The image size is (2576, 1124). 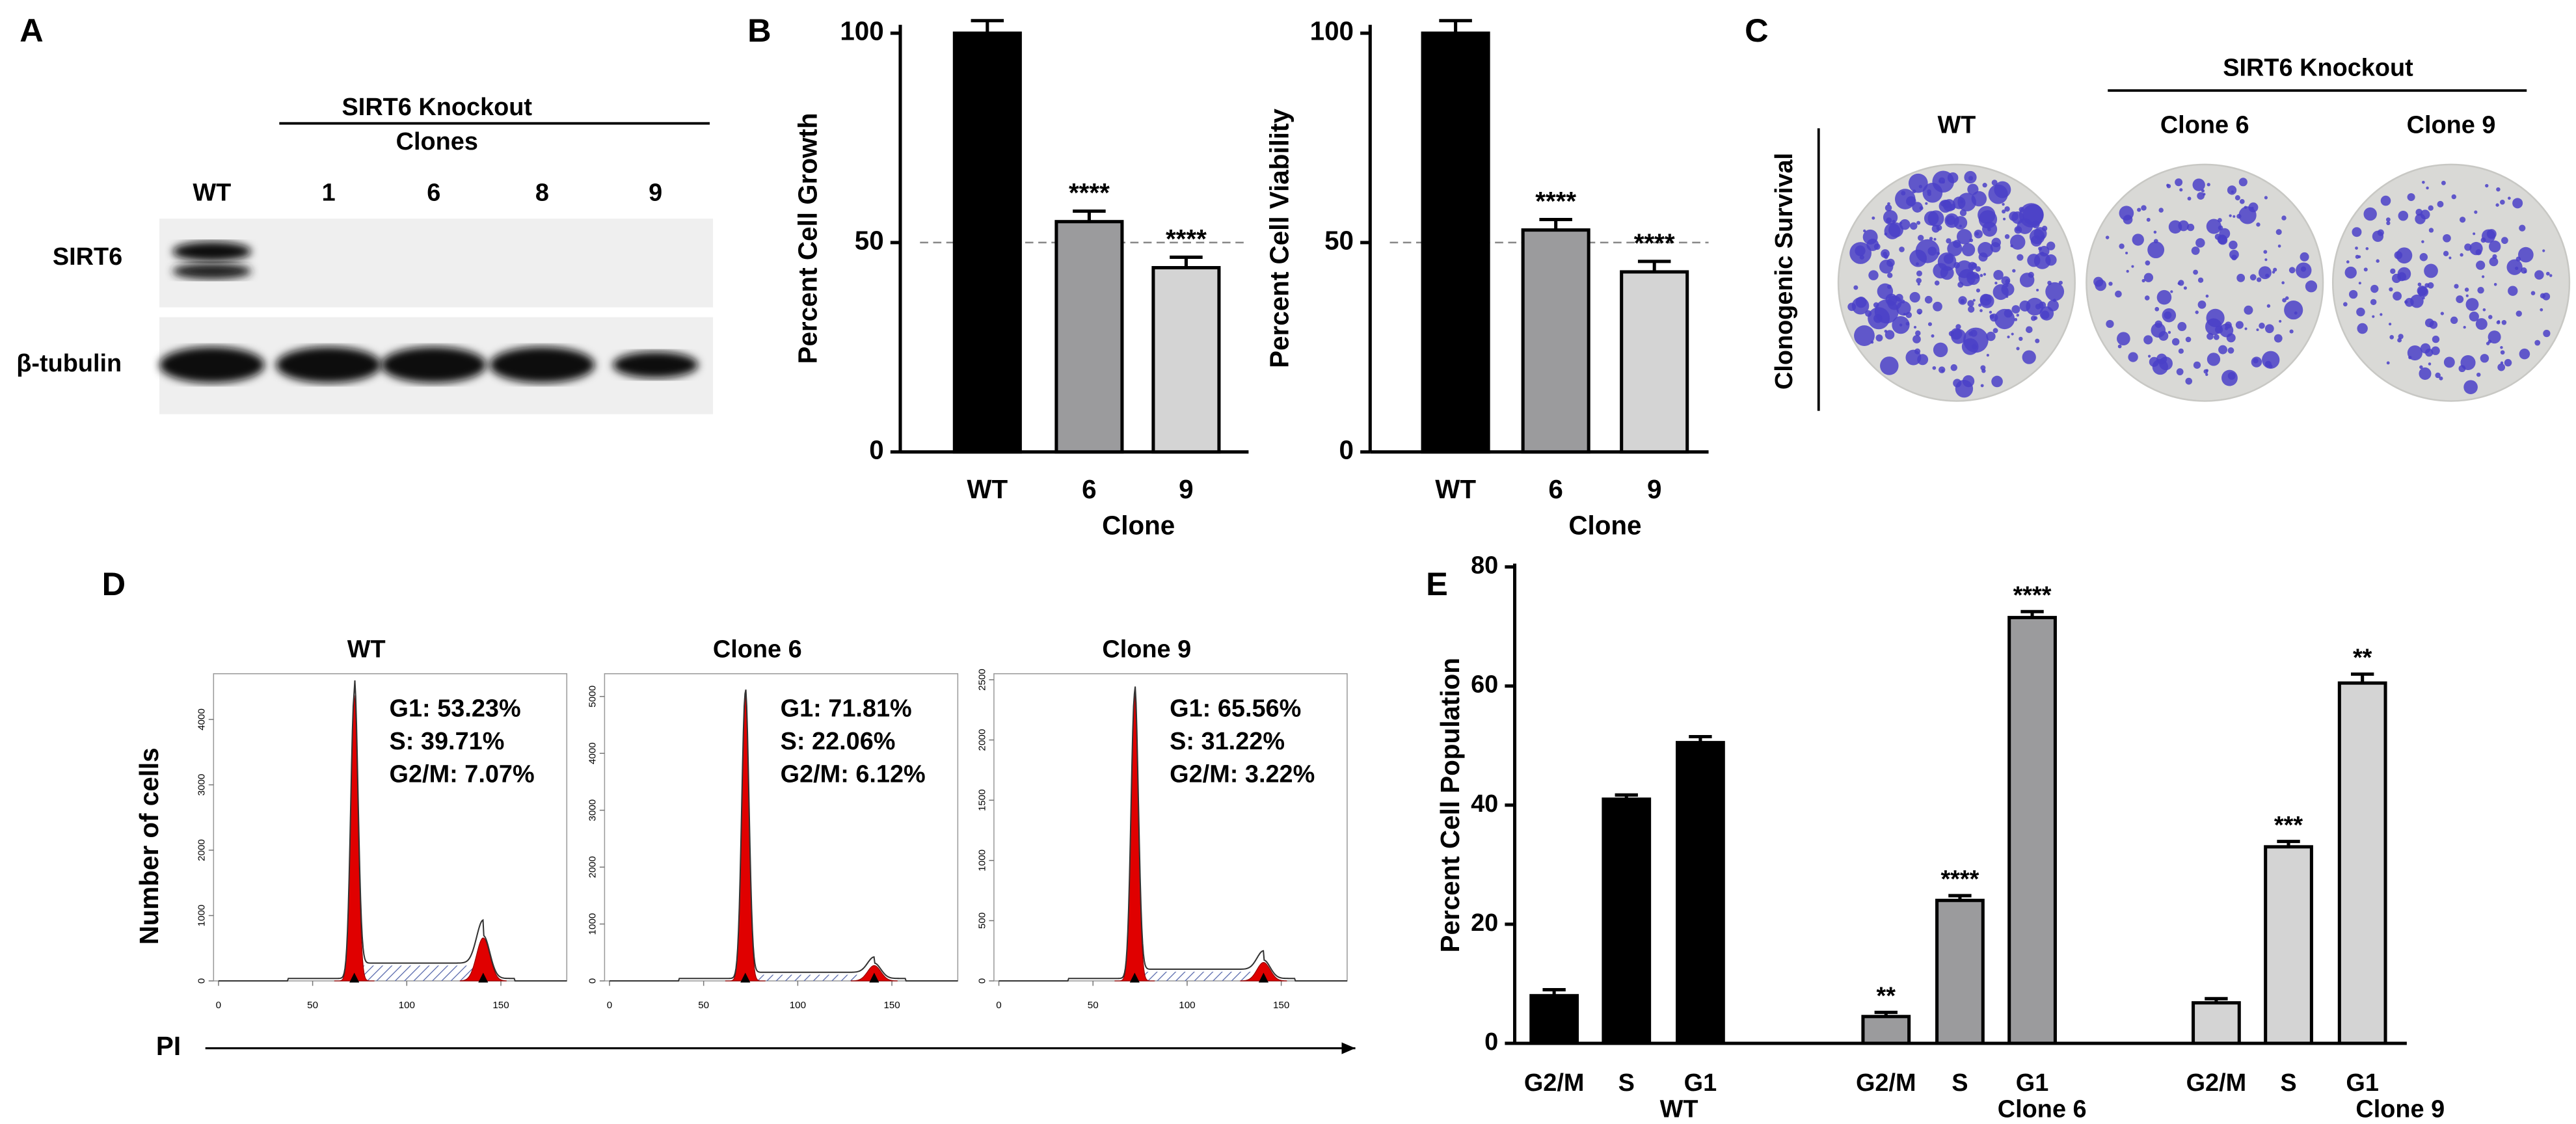 What do you see at coordinates (1263, 972) in the screenshot?
I see `g2-peak` at bounding box center [1263, 972].